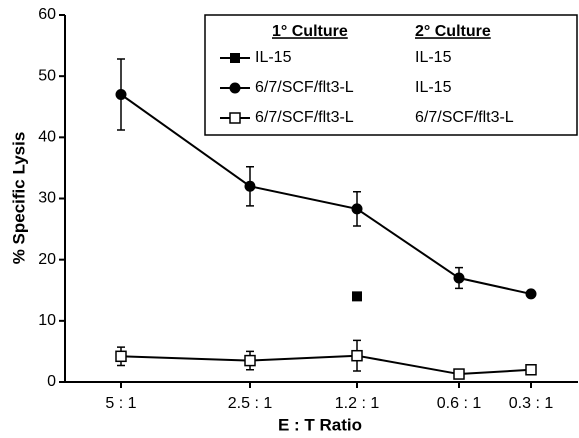 The height and width of the screenshot is (438, 579). Describe the element at coordinates (357, 403) in the screenshot. I see `x-tick-label: 1.2 : 1` at that location.